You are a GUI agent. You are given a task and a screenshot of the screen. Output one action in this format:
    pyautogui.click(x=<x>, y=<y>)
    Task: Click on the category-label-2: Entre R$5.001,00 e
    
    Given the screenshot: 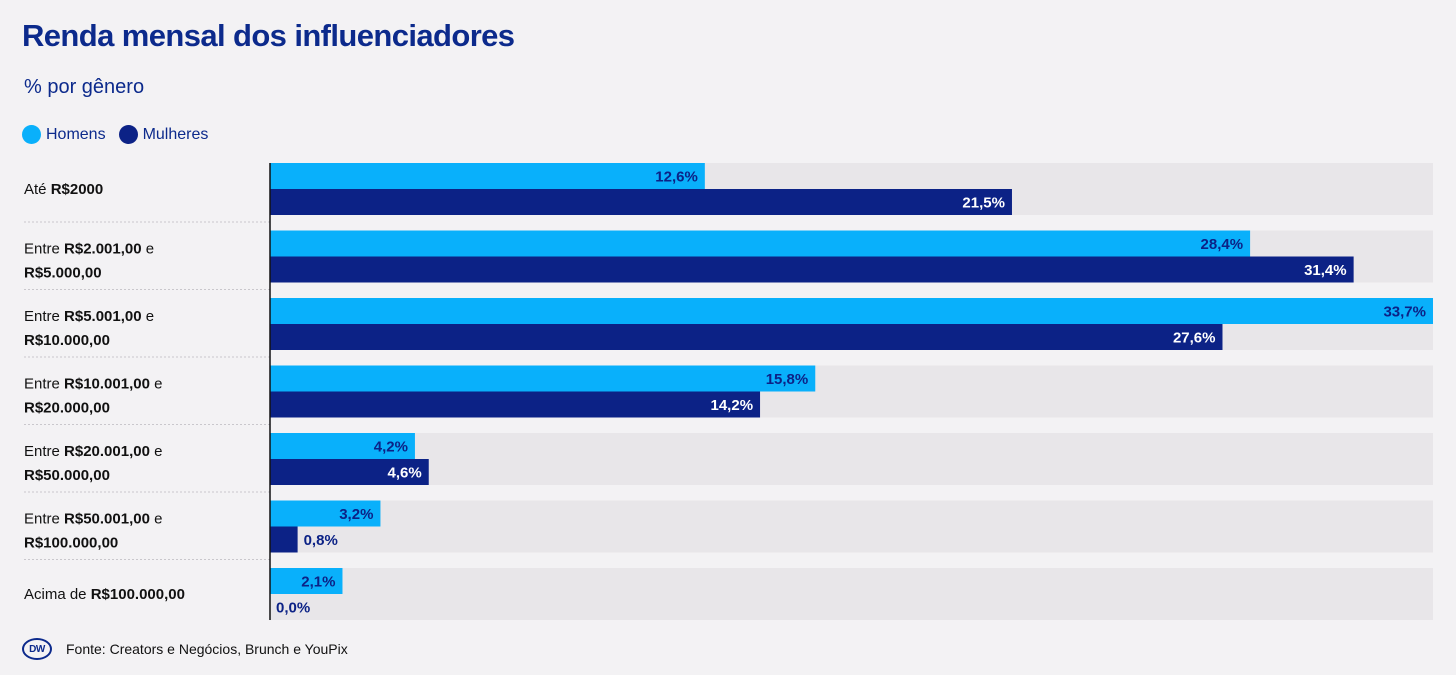 What is the action you would take?
    pyautogui.click(x=89, y=316)
    